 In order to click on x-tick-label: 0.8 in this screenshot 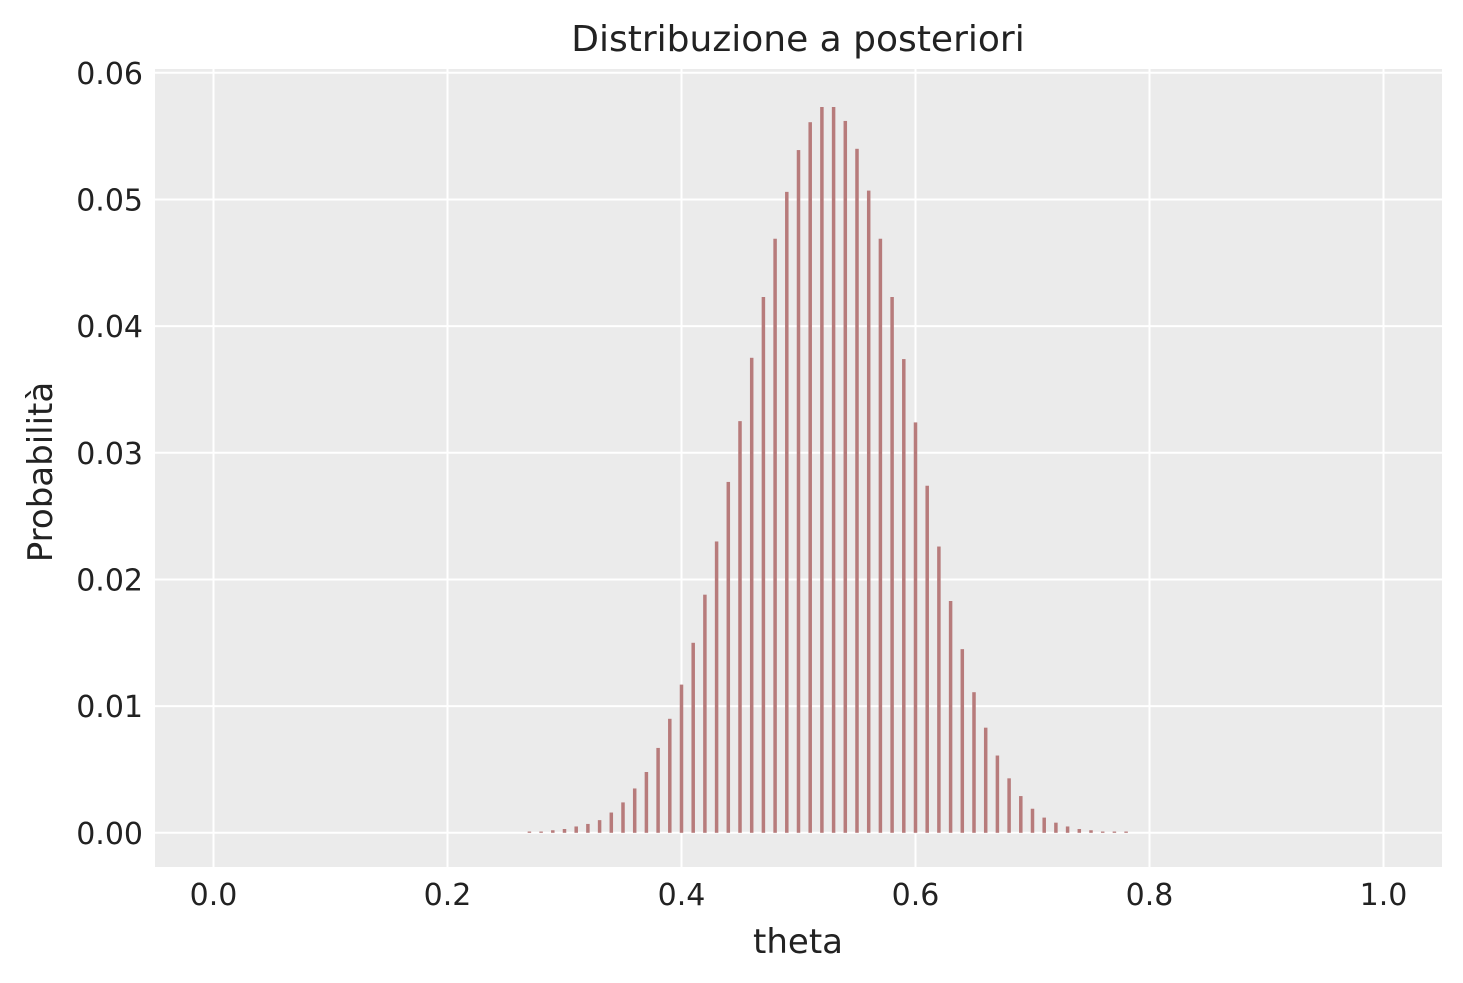, I will do `click(1150, 895)`.